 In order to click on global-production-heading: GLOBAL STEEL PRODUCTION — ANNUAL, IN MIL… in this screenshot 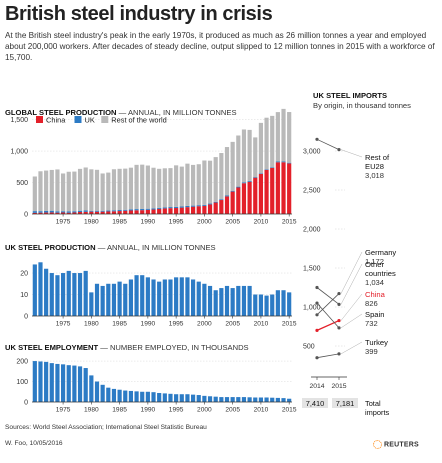, I will do `click(121, 112)`.